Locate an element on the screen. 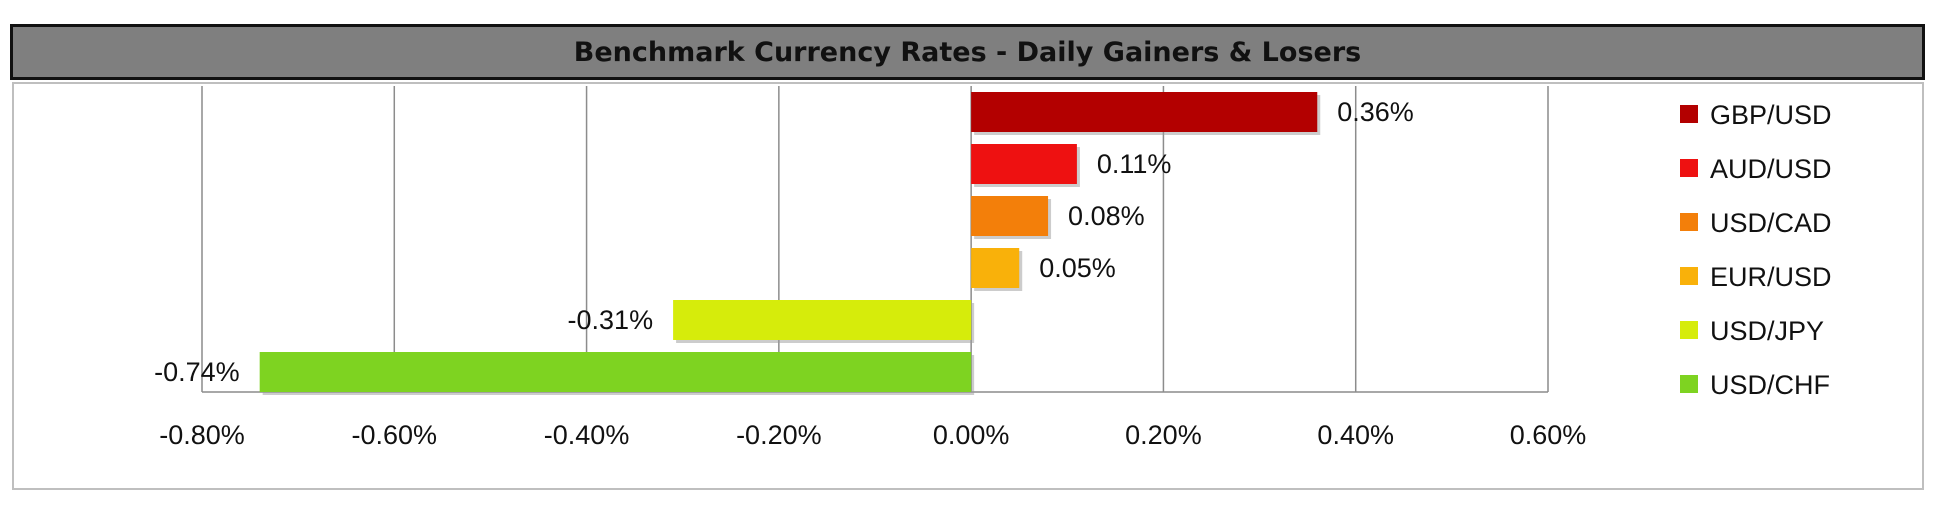 Image resolution: width=1955 pixels, height=507 pixels. data-label: 0.11% is located at coordinates (1134, 164).